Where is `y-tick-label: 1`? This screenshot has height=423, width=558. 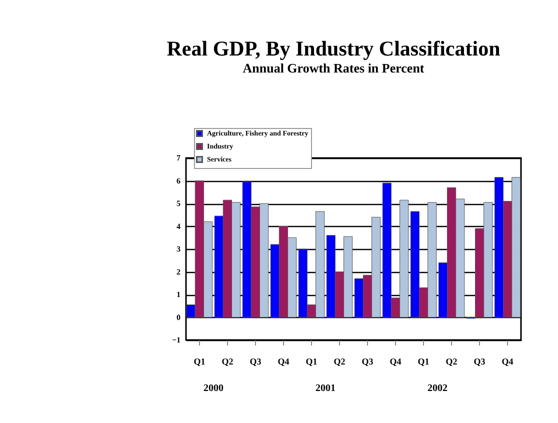
y-tick-label: 1 is located at coordinates (178, 294).